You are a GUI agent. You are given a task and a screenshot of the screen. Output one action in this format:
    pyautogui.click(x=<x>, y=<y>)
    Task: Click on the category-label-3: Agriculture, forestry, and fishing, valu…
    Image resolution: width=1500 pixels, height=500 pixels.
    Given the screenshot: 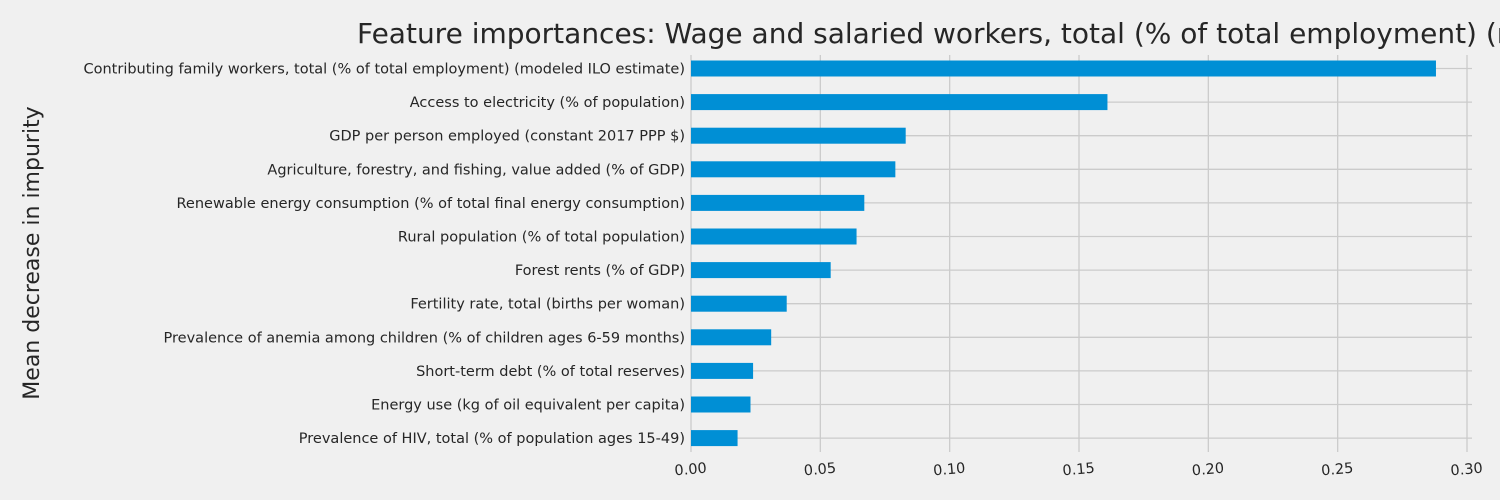 What is the action you would take?
    pyautogui.click(x=476, y=170)
    